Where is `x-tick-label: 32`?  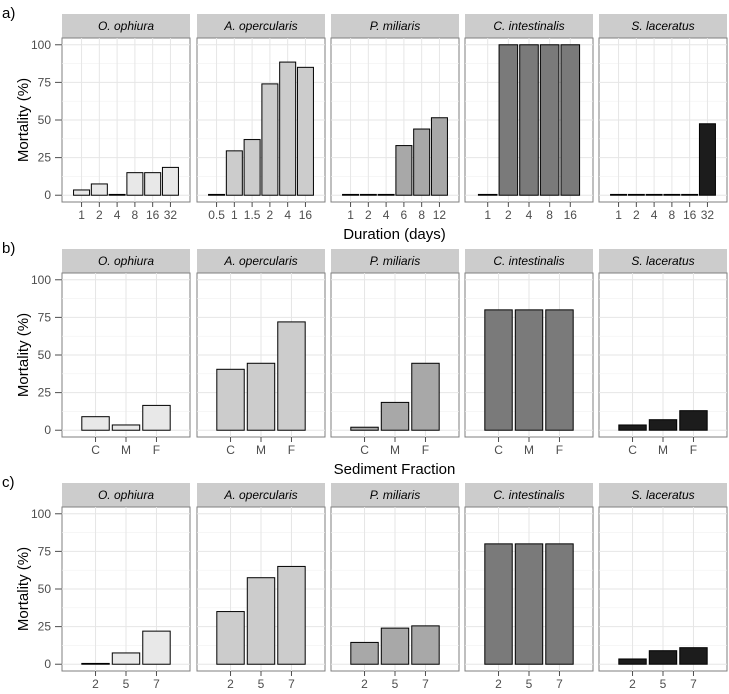
x-tick-label: 32 is located at coordinates (708, 215).